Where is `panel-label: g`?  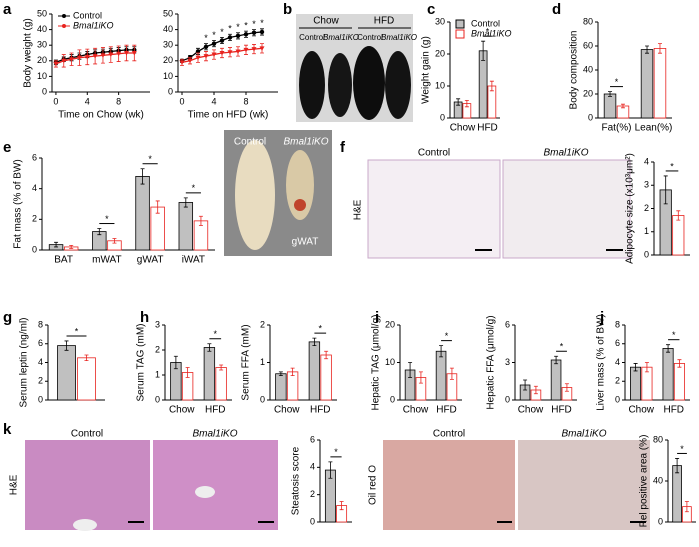 panel-label: g is located at coordinates (7, 317).